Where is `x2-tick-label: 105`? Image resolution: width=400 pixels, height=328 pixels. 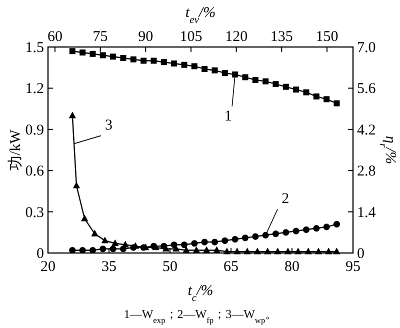 x2-tick-label: 105 is located at coordinates (191, 37).